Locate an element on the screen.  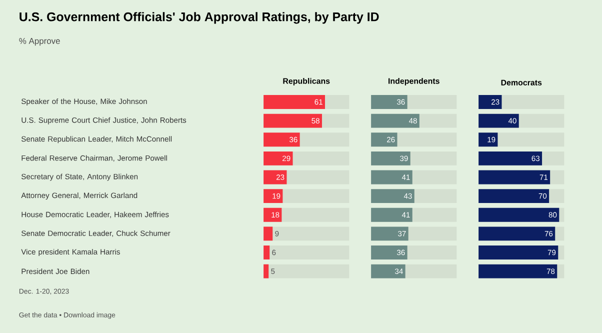
chart-title: U.S. Government Officials' Job Approval Ratings, by Party ID is located at coordinates (199, 18).